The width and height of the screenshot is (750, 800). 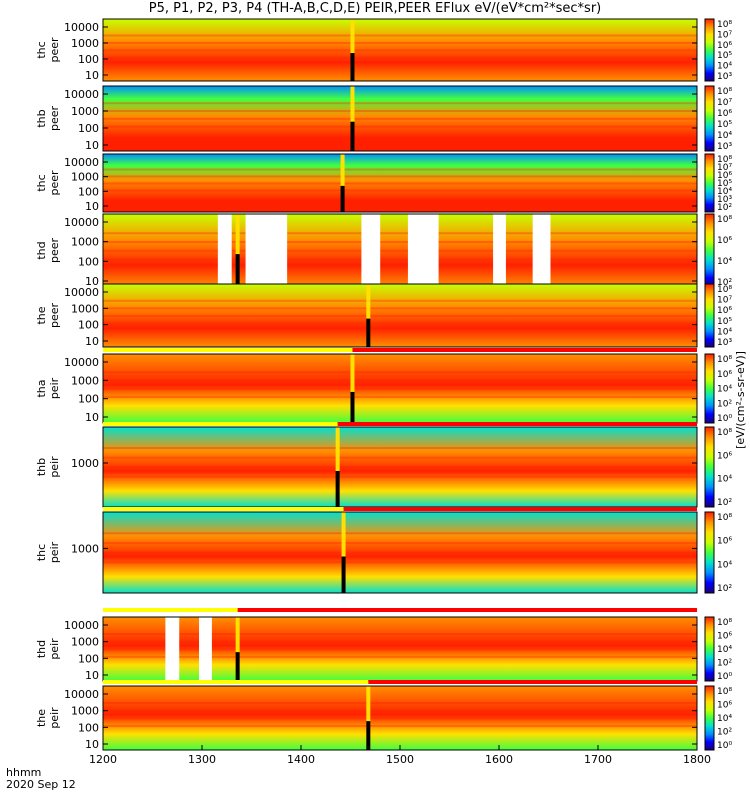 What do you see at coordinates (724, 77) in the screenshot?
I see `colorbar-tick-label: 10³` at bounding box center [724, 77].